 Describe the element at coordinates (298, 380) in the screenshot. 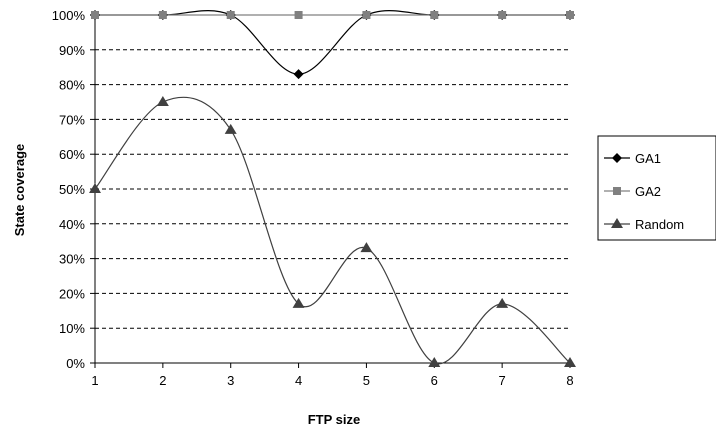

I see `x-tick-label: 4` at that location.